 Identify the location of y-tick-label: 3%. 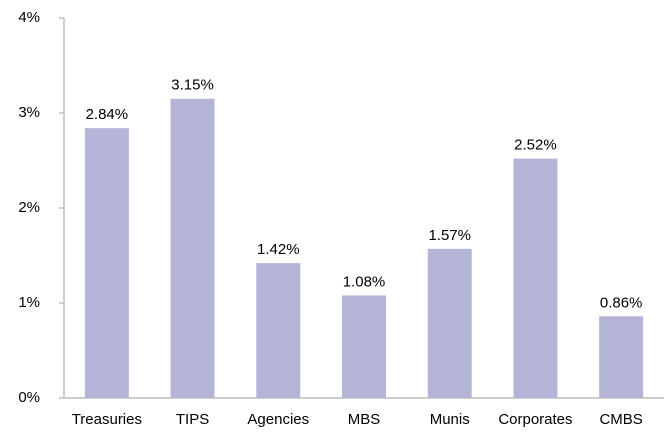
(29, 112).